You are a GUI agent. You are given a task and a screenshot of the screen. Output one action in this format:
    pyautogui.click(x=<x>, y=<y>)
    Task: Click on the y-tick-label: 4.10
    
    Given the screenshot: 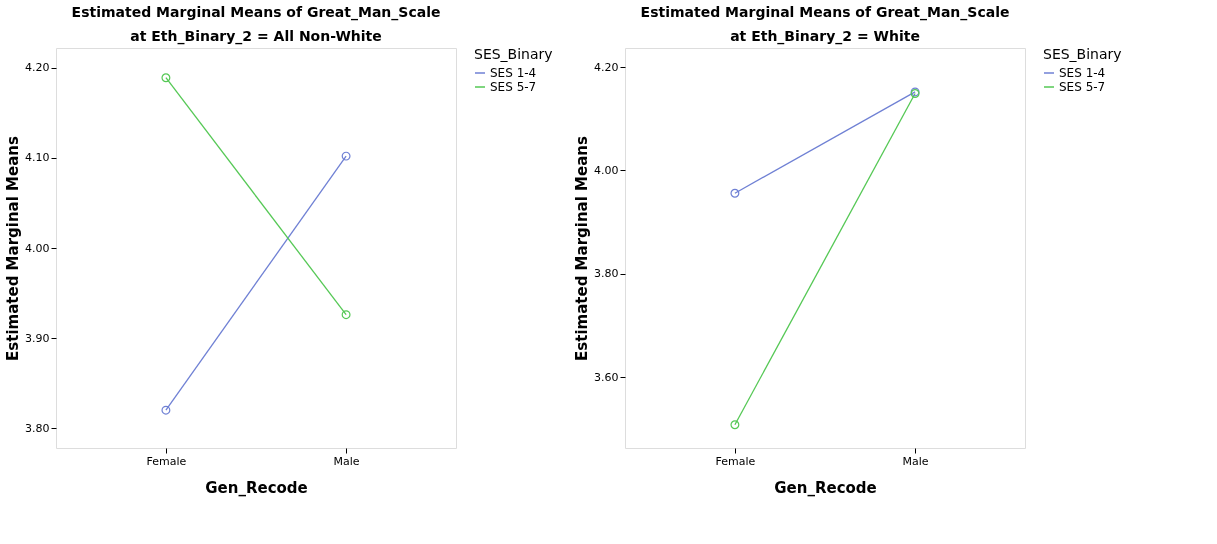 What is the action you would take?
    pyautogui.click(x=37, y=158)
    